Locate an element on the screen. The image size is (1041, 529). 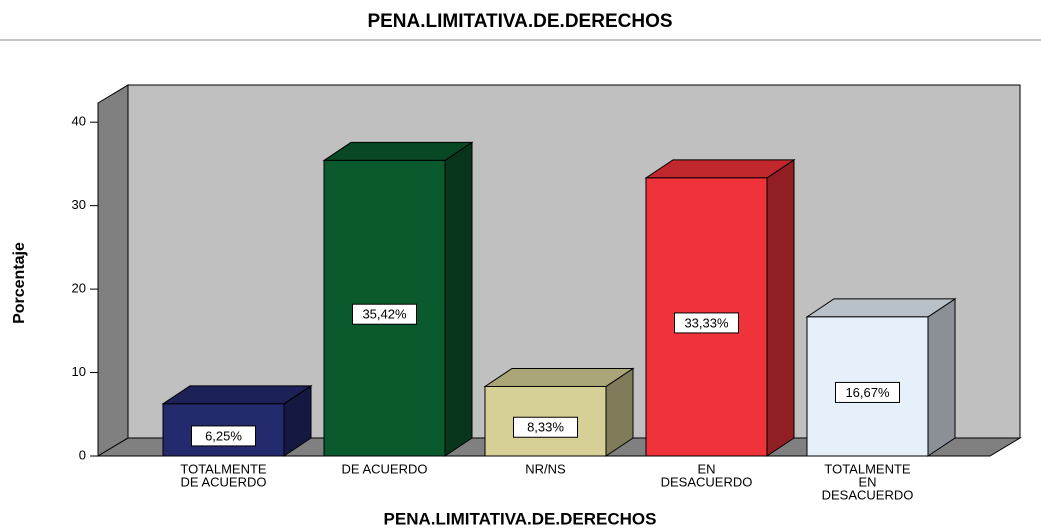
y-tick-label: 20 is located at coordinates (79, 288).